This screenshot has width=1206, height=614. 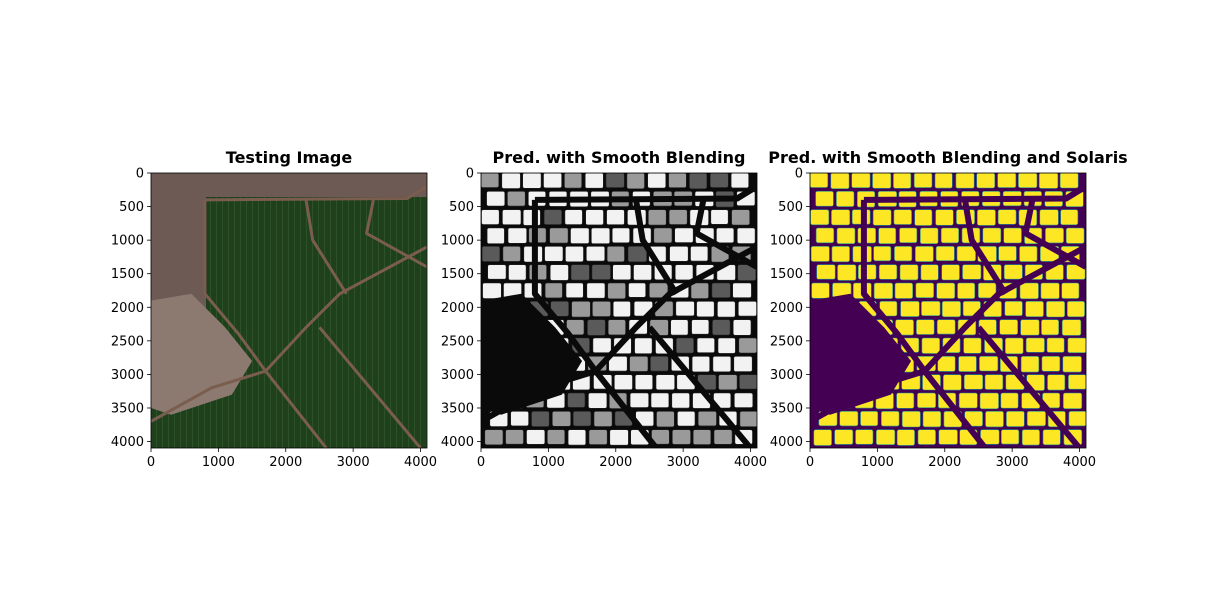 What do you see at coordinates (457, 274) in the screenshot?
I see `y-tick-label: 1500` at bounding box center [457, 274].